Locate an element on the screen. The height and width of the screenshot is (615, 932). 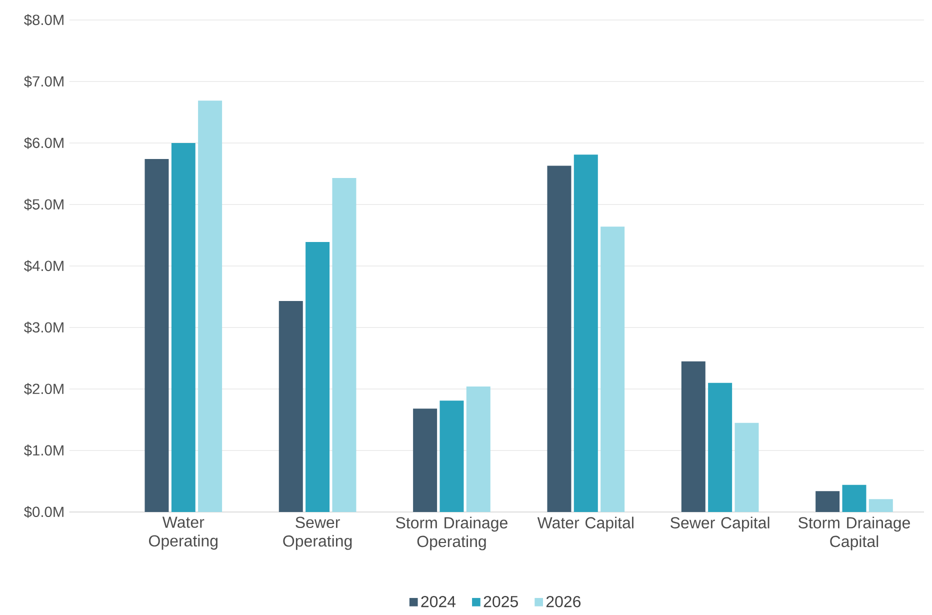
y-tick-label: $2.0M is located at coordinates (44, 389).